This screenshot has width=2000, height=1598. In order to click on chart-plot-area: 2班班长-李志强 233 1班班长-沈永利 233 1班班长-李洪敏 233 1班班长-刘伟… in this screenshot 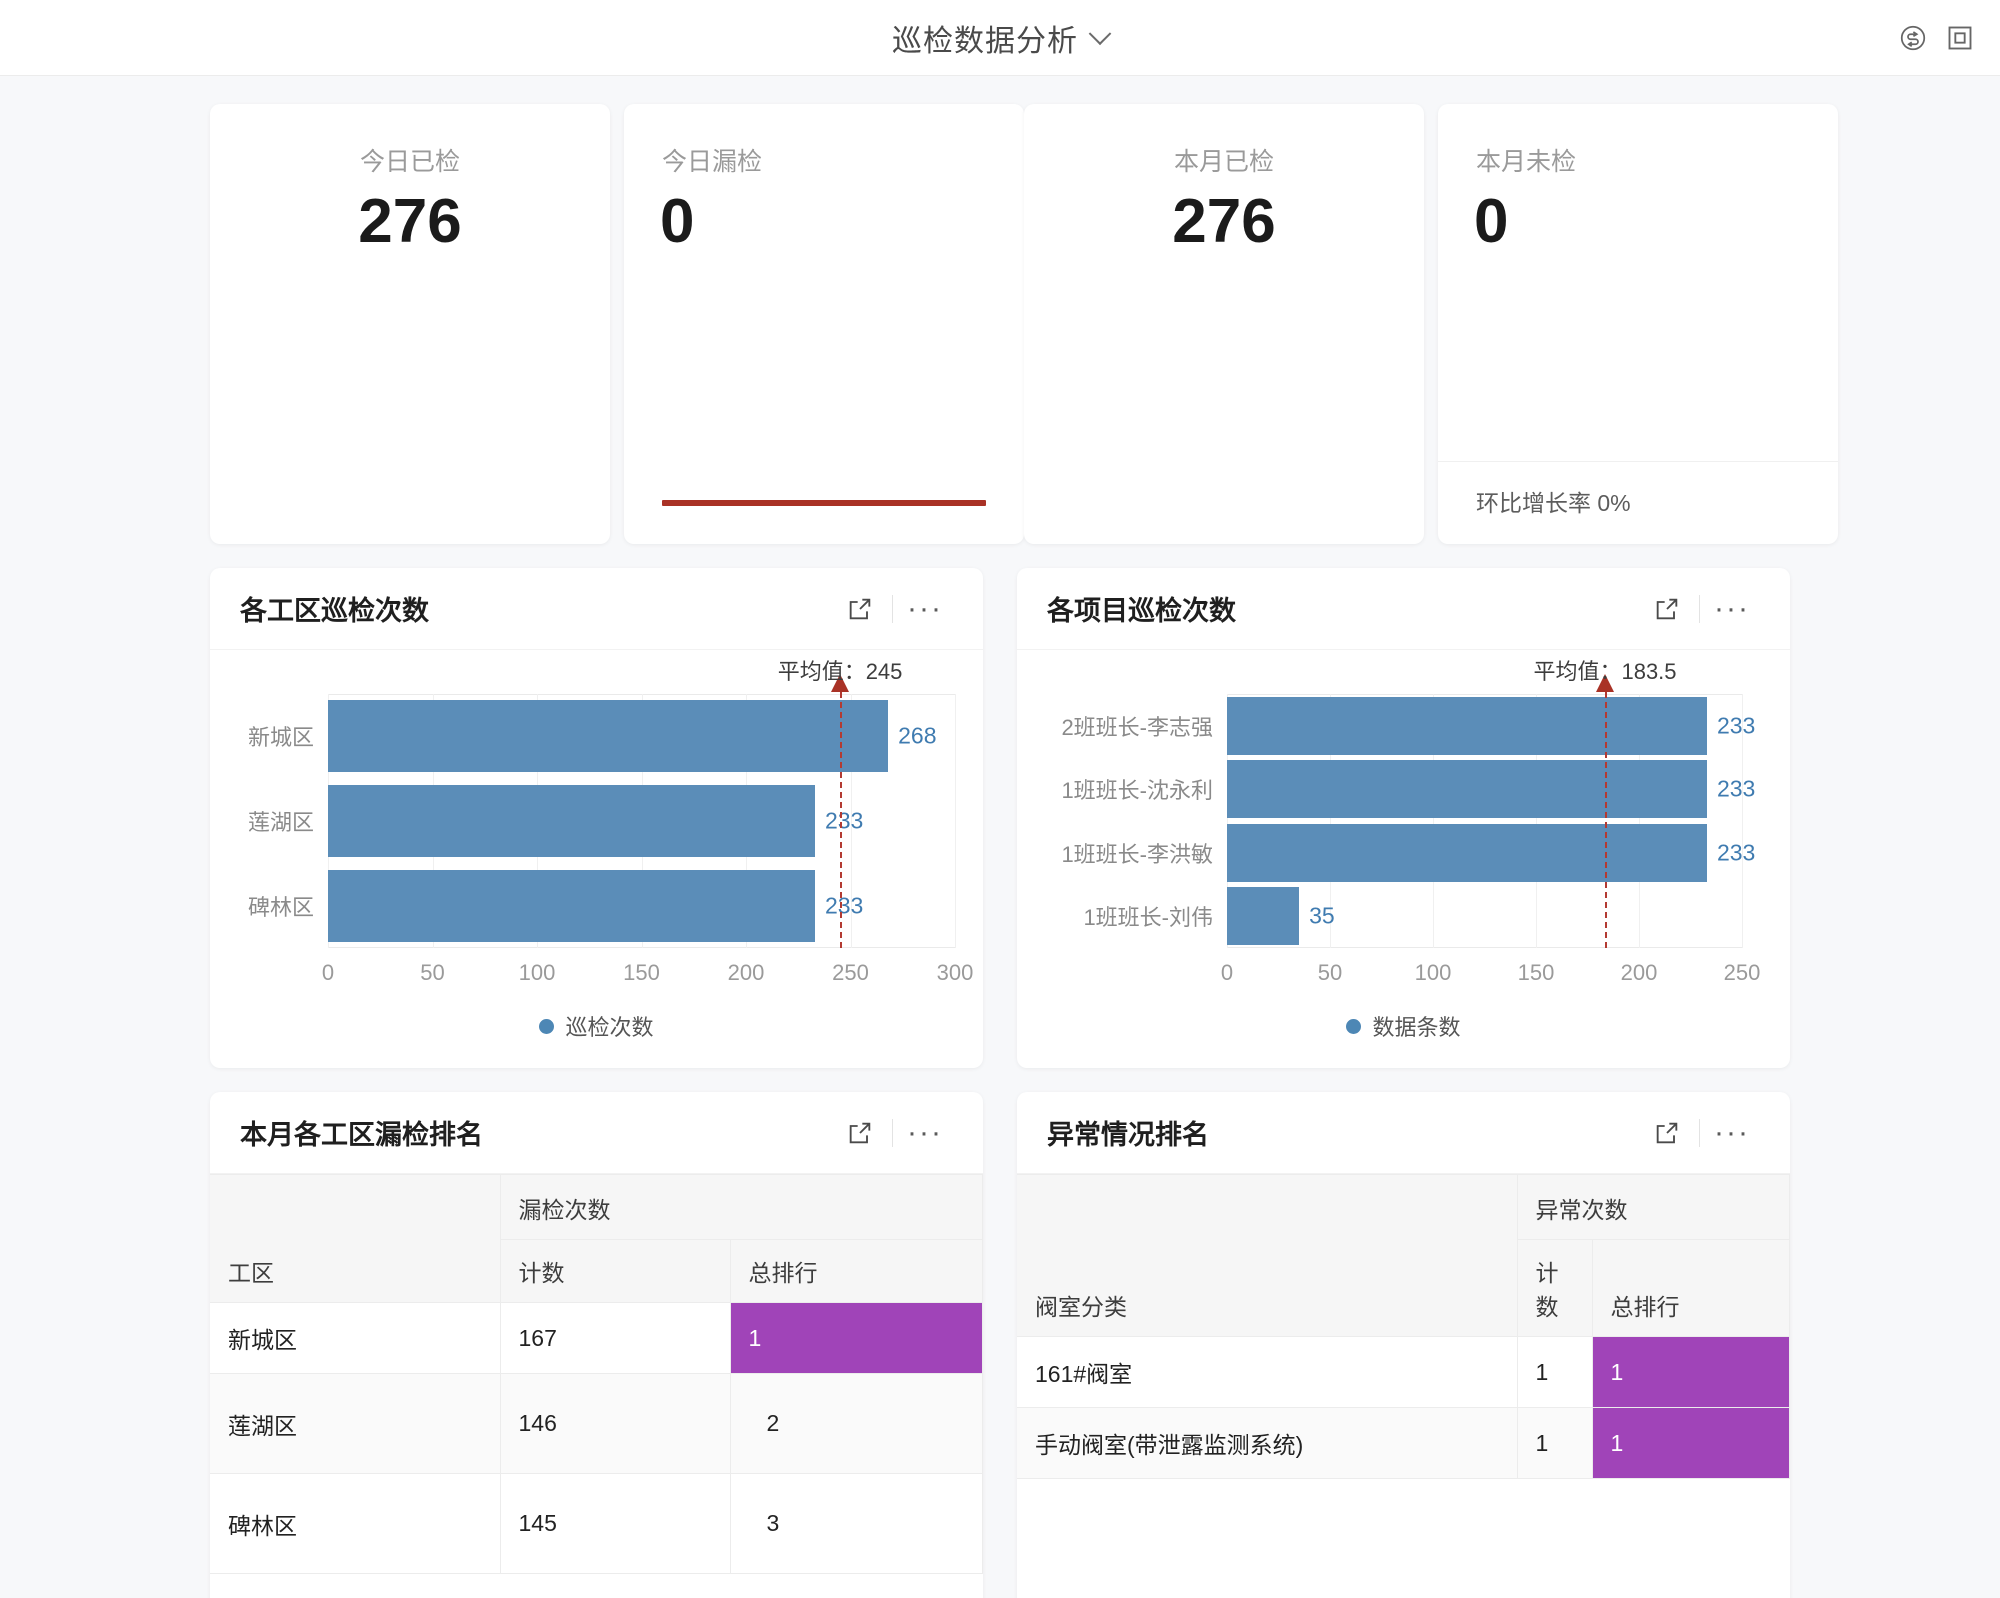, I will do `click(1408, 811)`.